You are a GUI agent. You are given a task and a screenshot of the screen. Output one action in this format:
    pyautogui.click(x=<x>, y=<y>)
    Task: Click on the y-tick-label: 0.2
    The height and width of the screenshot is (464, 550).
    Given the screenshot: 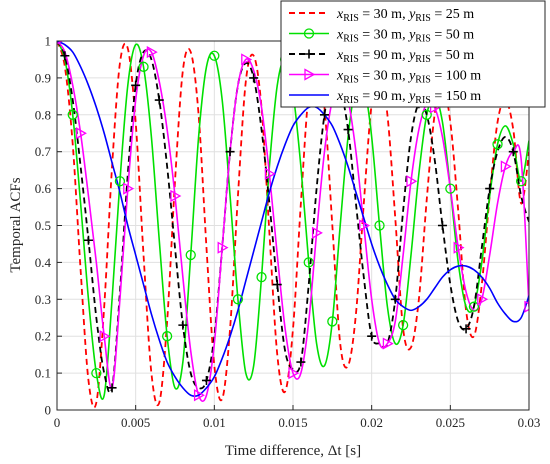 What is the action you would take?
    pyautogui.click(x=43, y=336)
    